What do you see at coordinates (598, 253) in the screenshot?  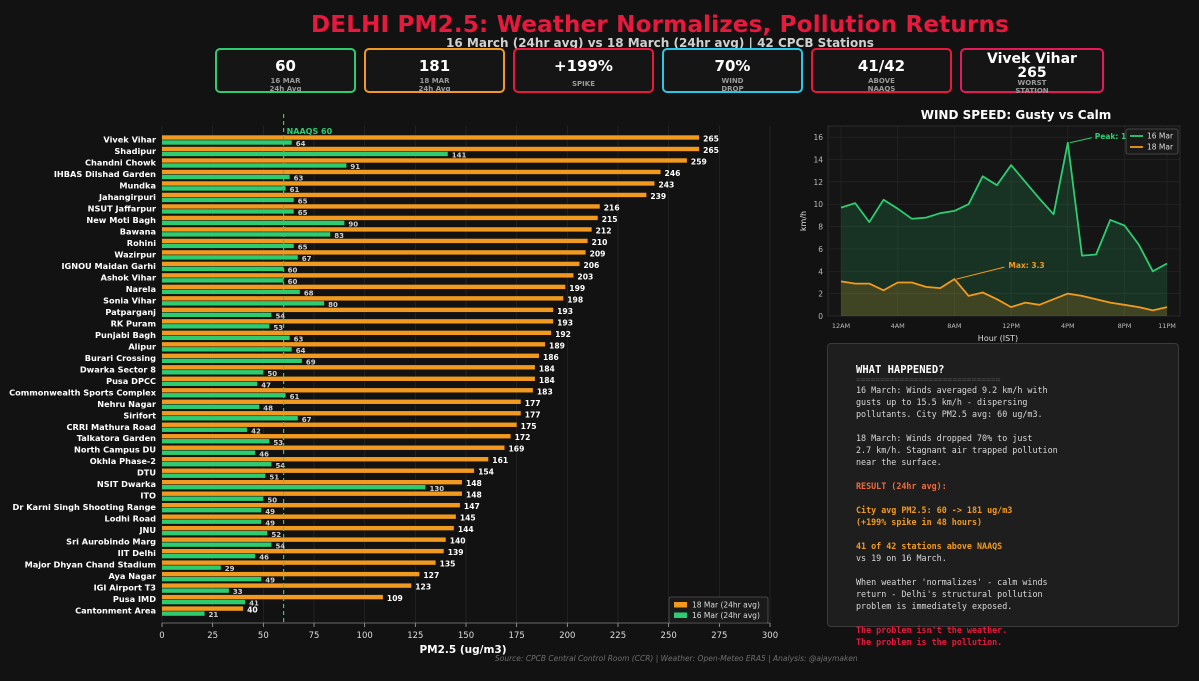 I see `bar-mar18-value: 209` at bounding box center [598, 253].